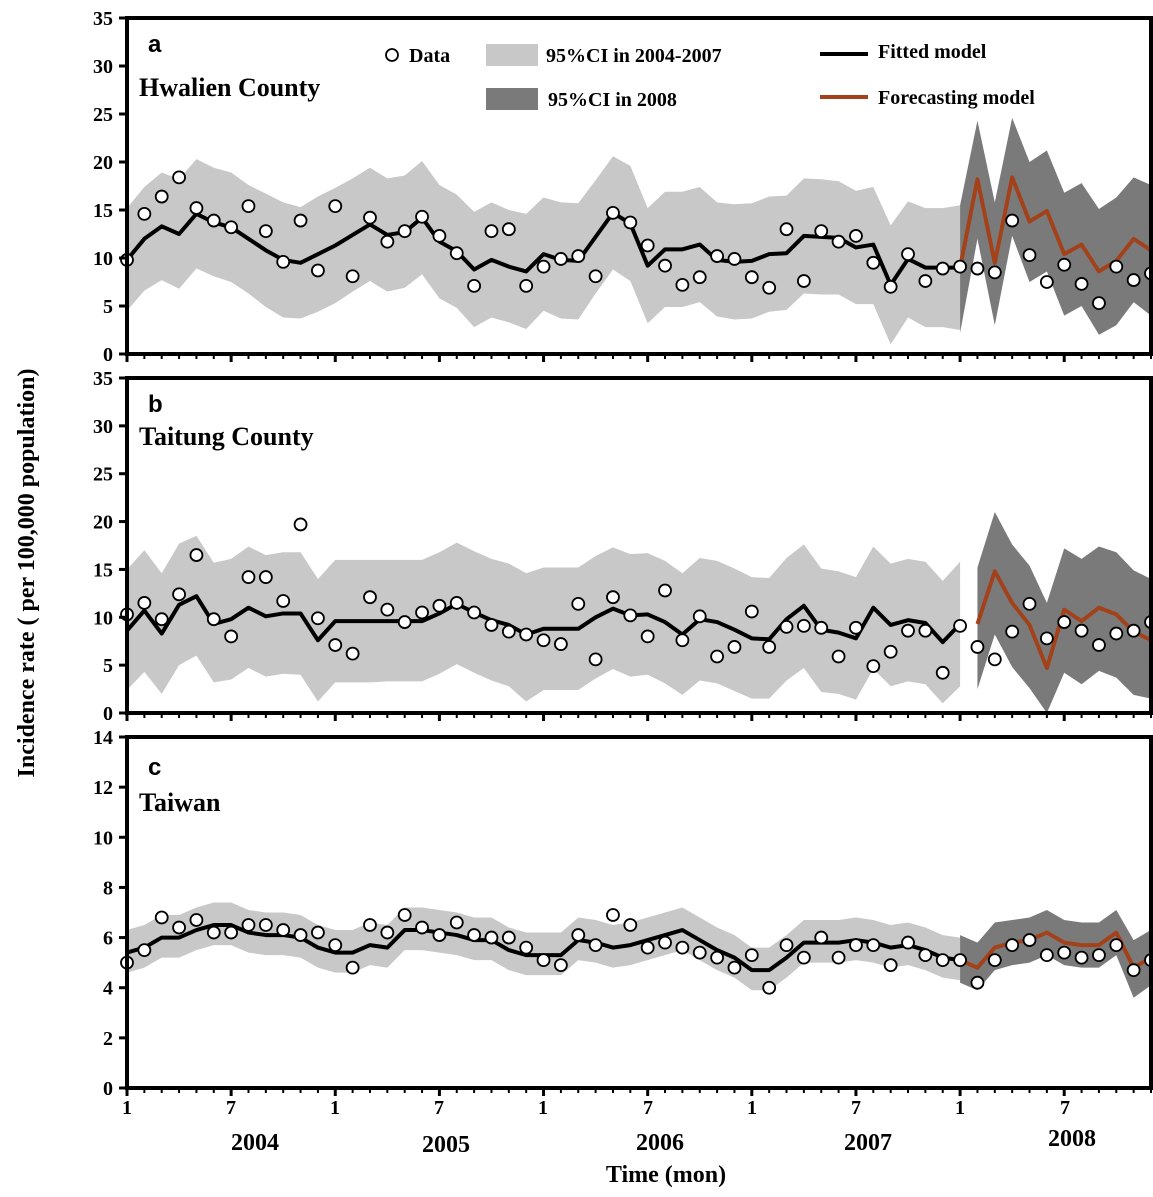 The width and height of the screenshot is (1153, 1197). What do you see at coordinates (103, 838) in the screenshot?
I see `y-tick-label: 10` at bounding box center [103, 838].